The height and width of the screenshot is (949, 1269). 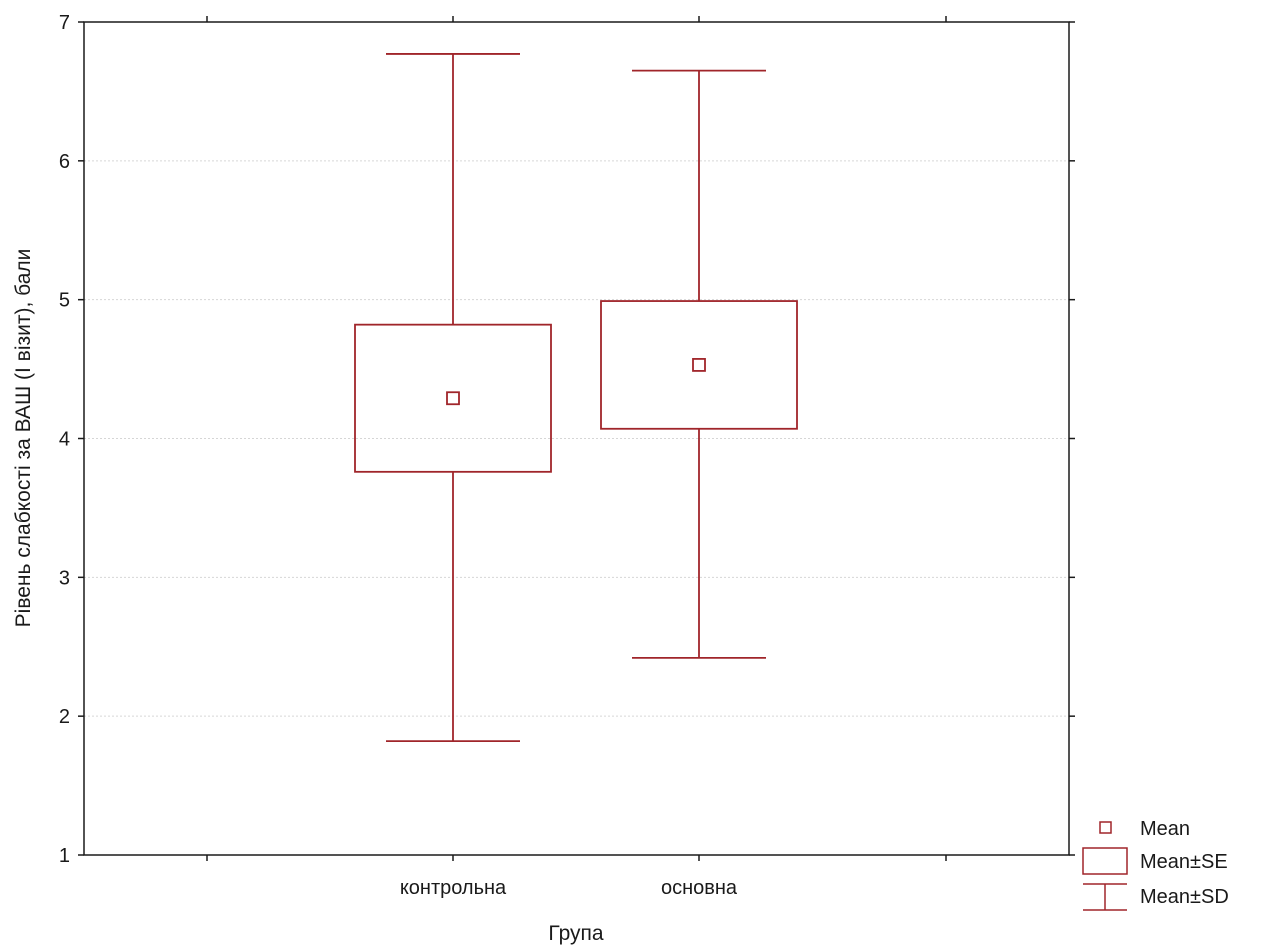 I want to click on y-tick-label: 1, so click(x=64, y=856).